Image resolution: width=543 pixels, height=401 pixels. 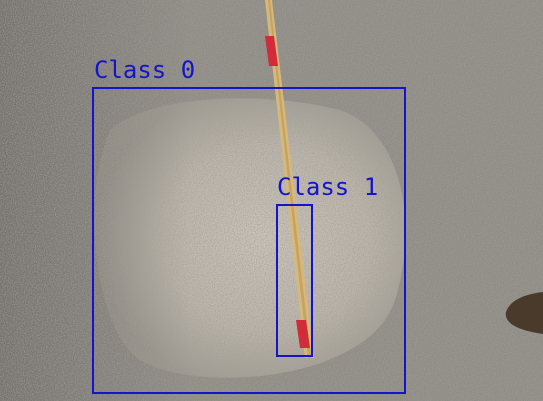 I want to click on detection-label-class-1: Class 1, so click(x=328, y=187).